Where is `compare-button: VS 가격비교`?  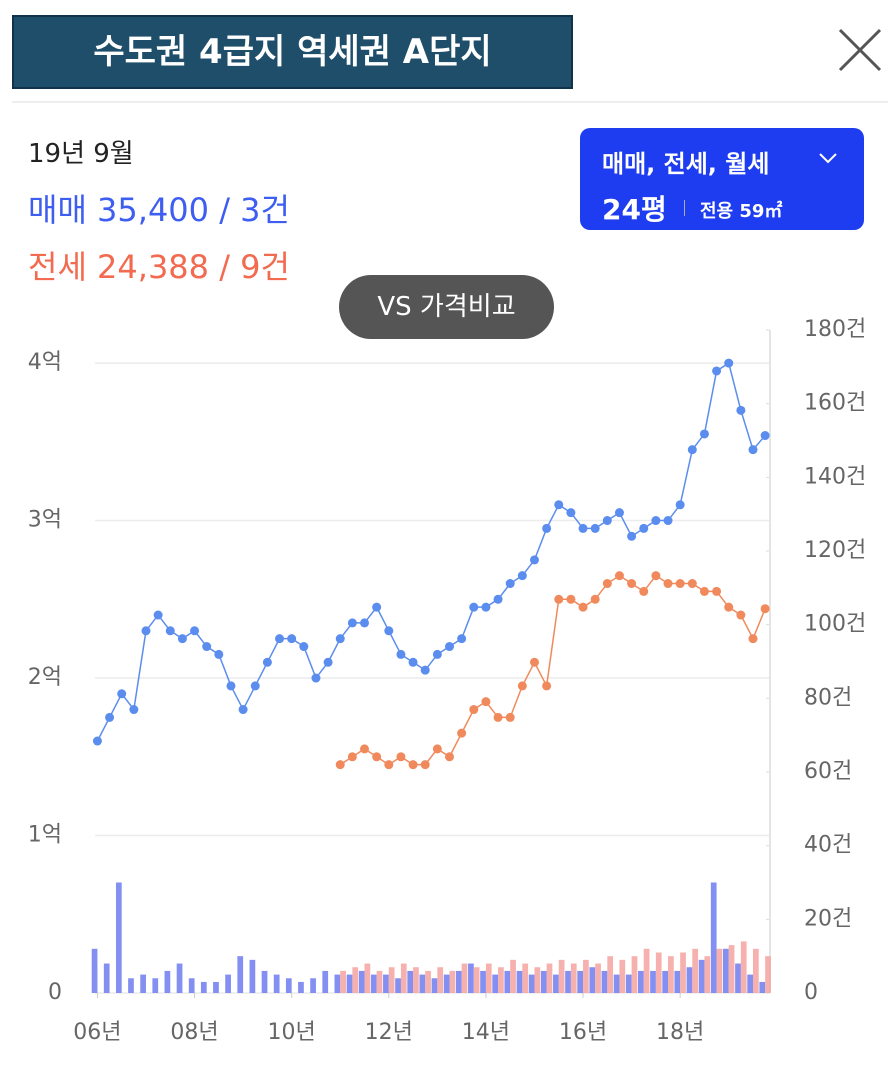 compare-button: VS 가격비교 is located at coordinates (446, 307).